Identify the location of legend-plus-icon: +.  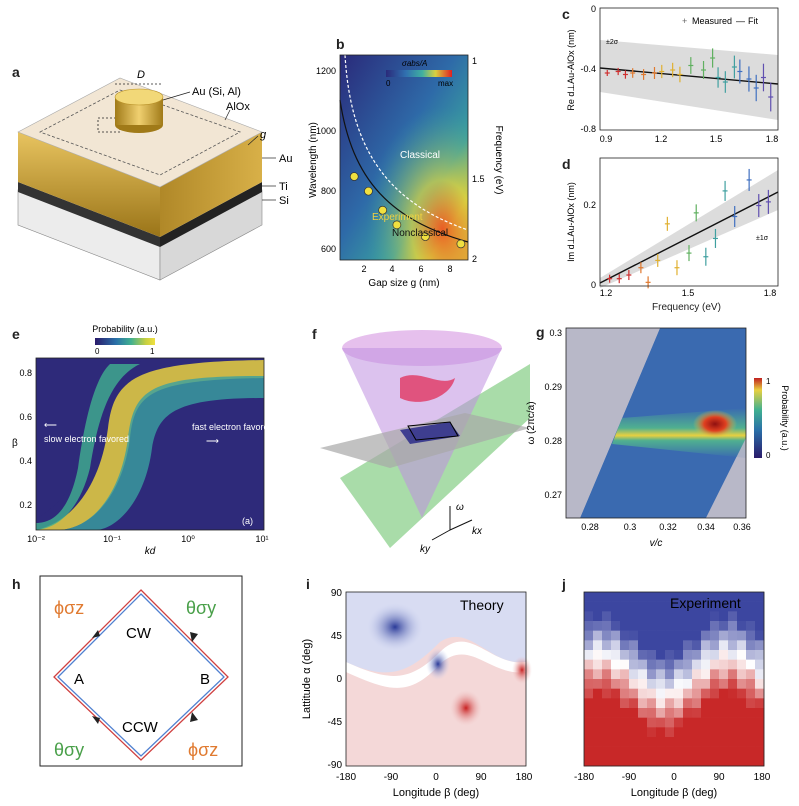
(684, 21).